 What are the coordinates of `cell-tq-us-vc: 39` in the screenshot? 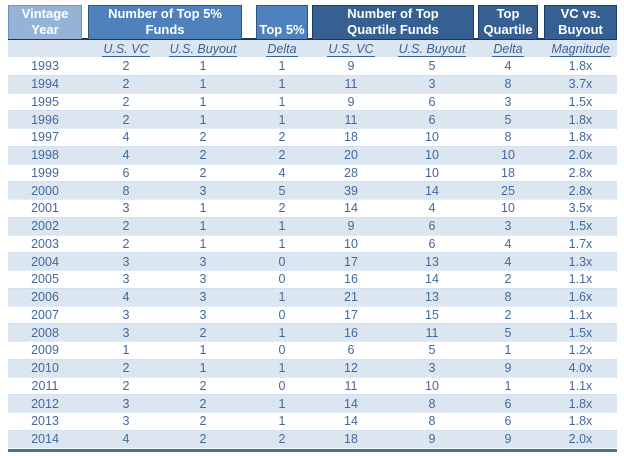 It's located at (351, 190).